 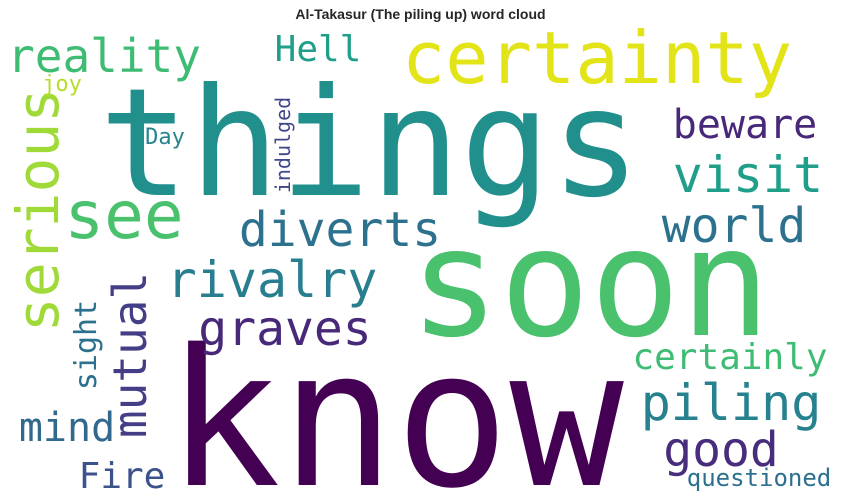 What do you see at coordinates (104, 56) in the screenshot?
I see `word-reality: reality` at bounding box center [104, 56].